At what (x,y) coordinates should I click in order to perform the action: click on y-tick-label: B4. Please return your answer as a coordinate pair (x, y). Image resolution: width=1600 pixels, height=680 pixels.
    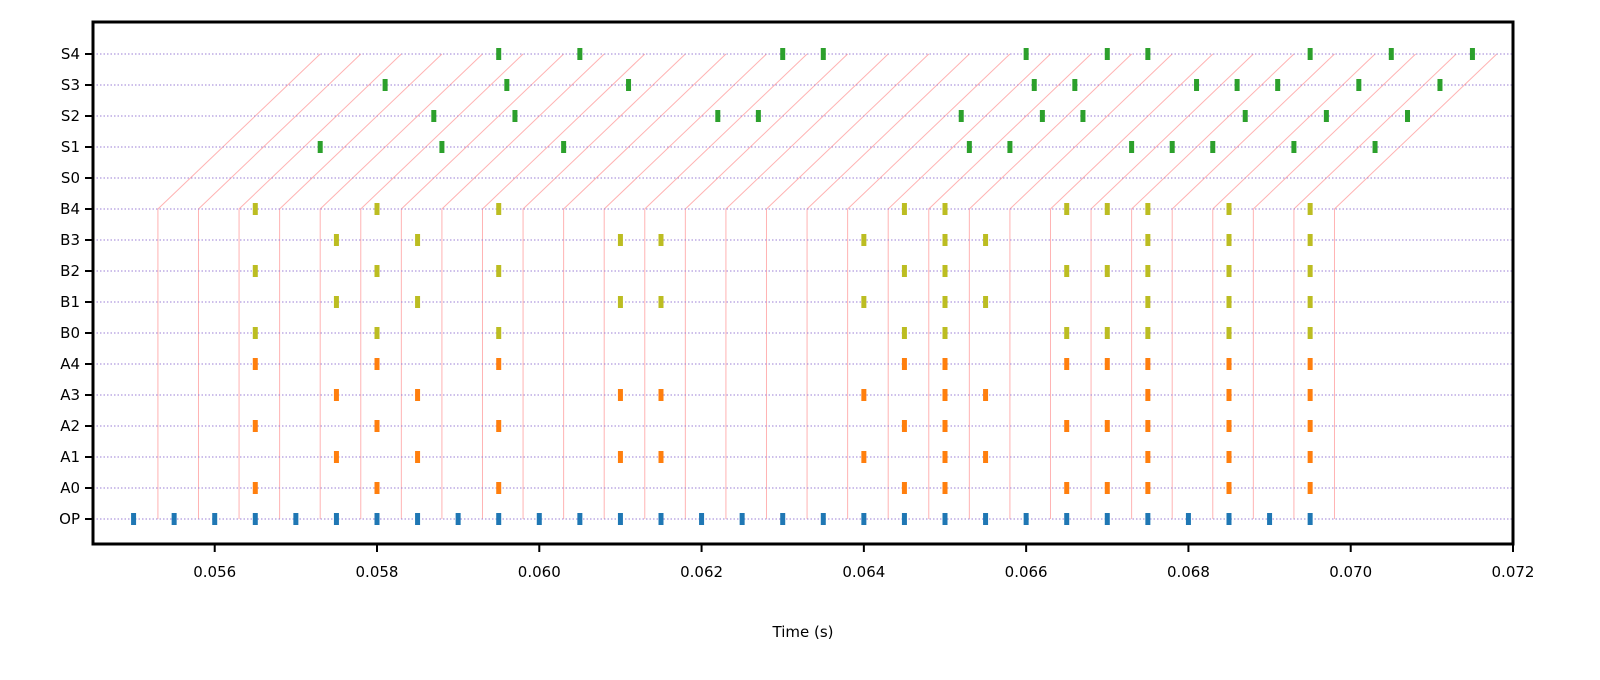
    Looking at the image, I should click on (70, 209).